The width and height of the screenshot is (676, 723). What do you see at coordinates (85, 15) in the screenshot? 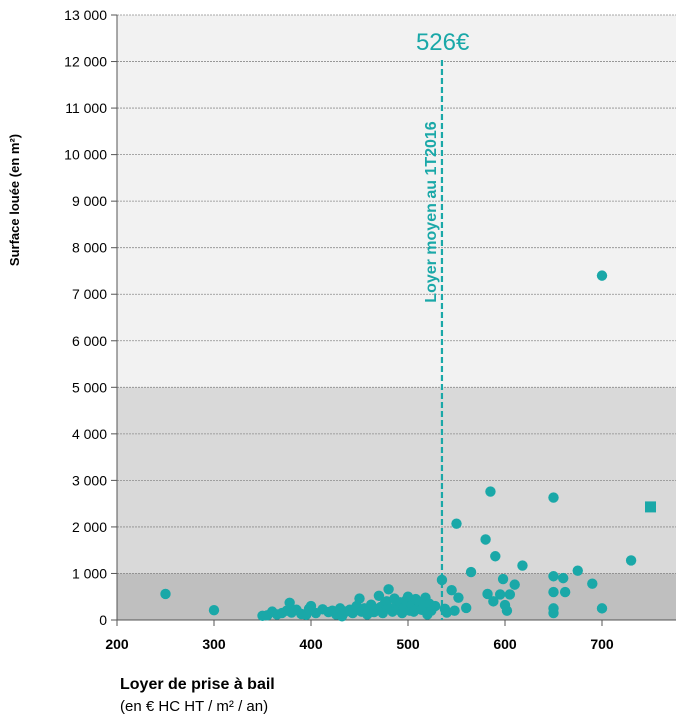
I see `y-tick-label: 13 000` at bounding box center [85, 15].